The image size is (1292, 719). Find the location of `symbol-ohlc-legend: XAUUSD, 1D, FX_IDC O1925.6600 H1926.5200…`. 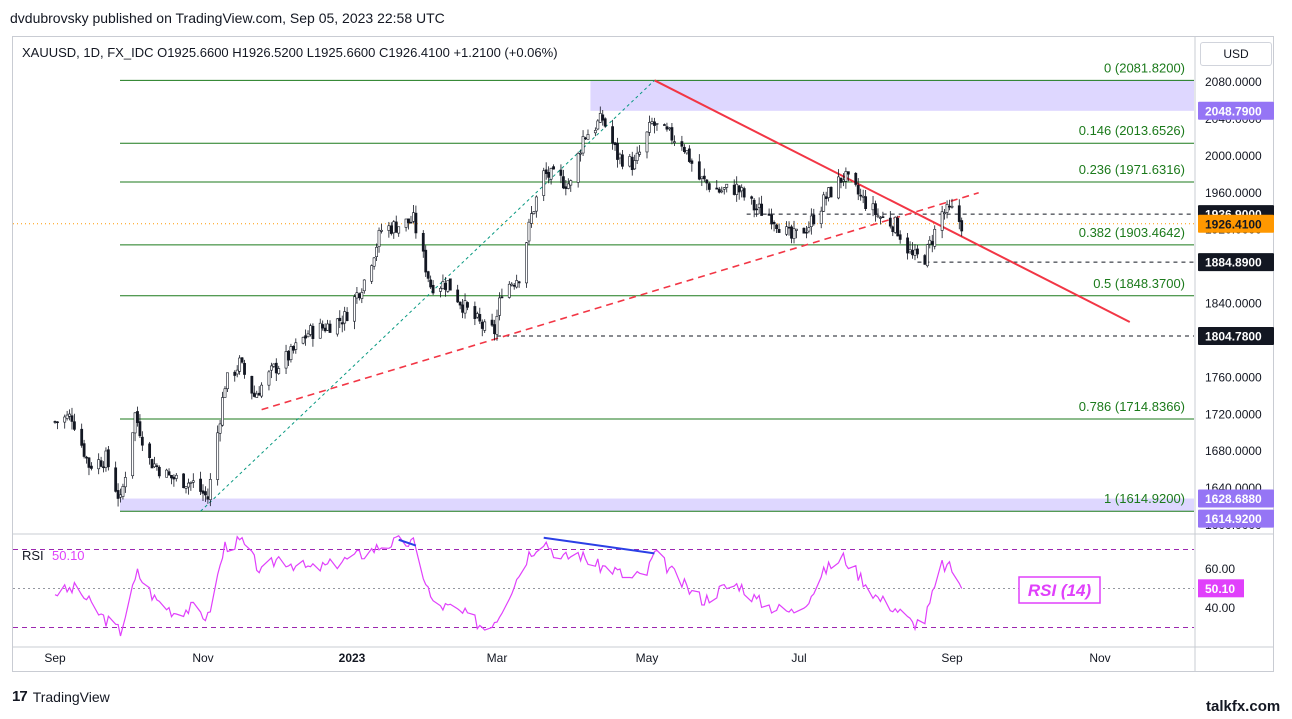

symbol-ohlc-legend: XAUUSD, 1D, FX_IDC O1925.6600 H1926.5200… is located at coordinates (290, 52).